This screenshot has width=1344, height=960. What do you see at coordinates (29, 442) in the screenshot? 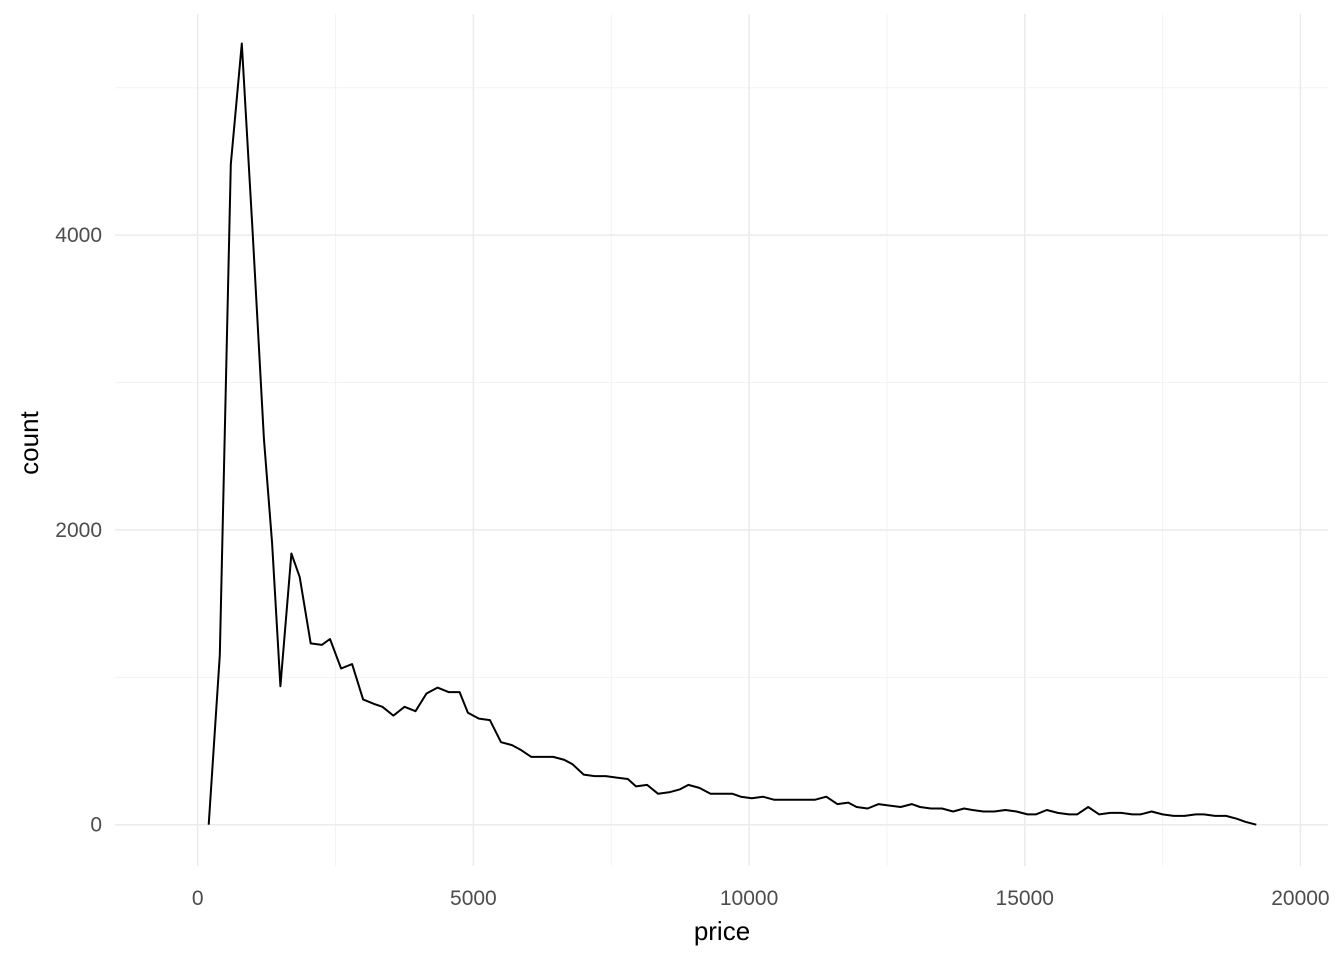
I see `y-axis-title: count` at bounding box center [29, 442].